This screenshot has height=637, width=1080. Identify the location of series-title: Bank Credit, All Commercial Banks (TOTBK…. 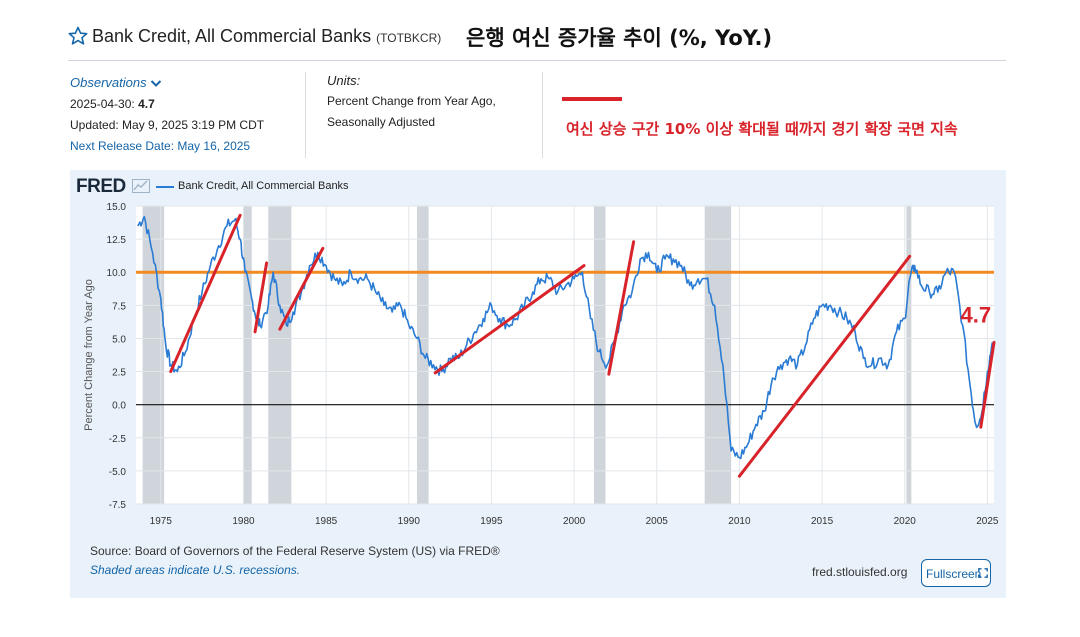
(266, 36).